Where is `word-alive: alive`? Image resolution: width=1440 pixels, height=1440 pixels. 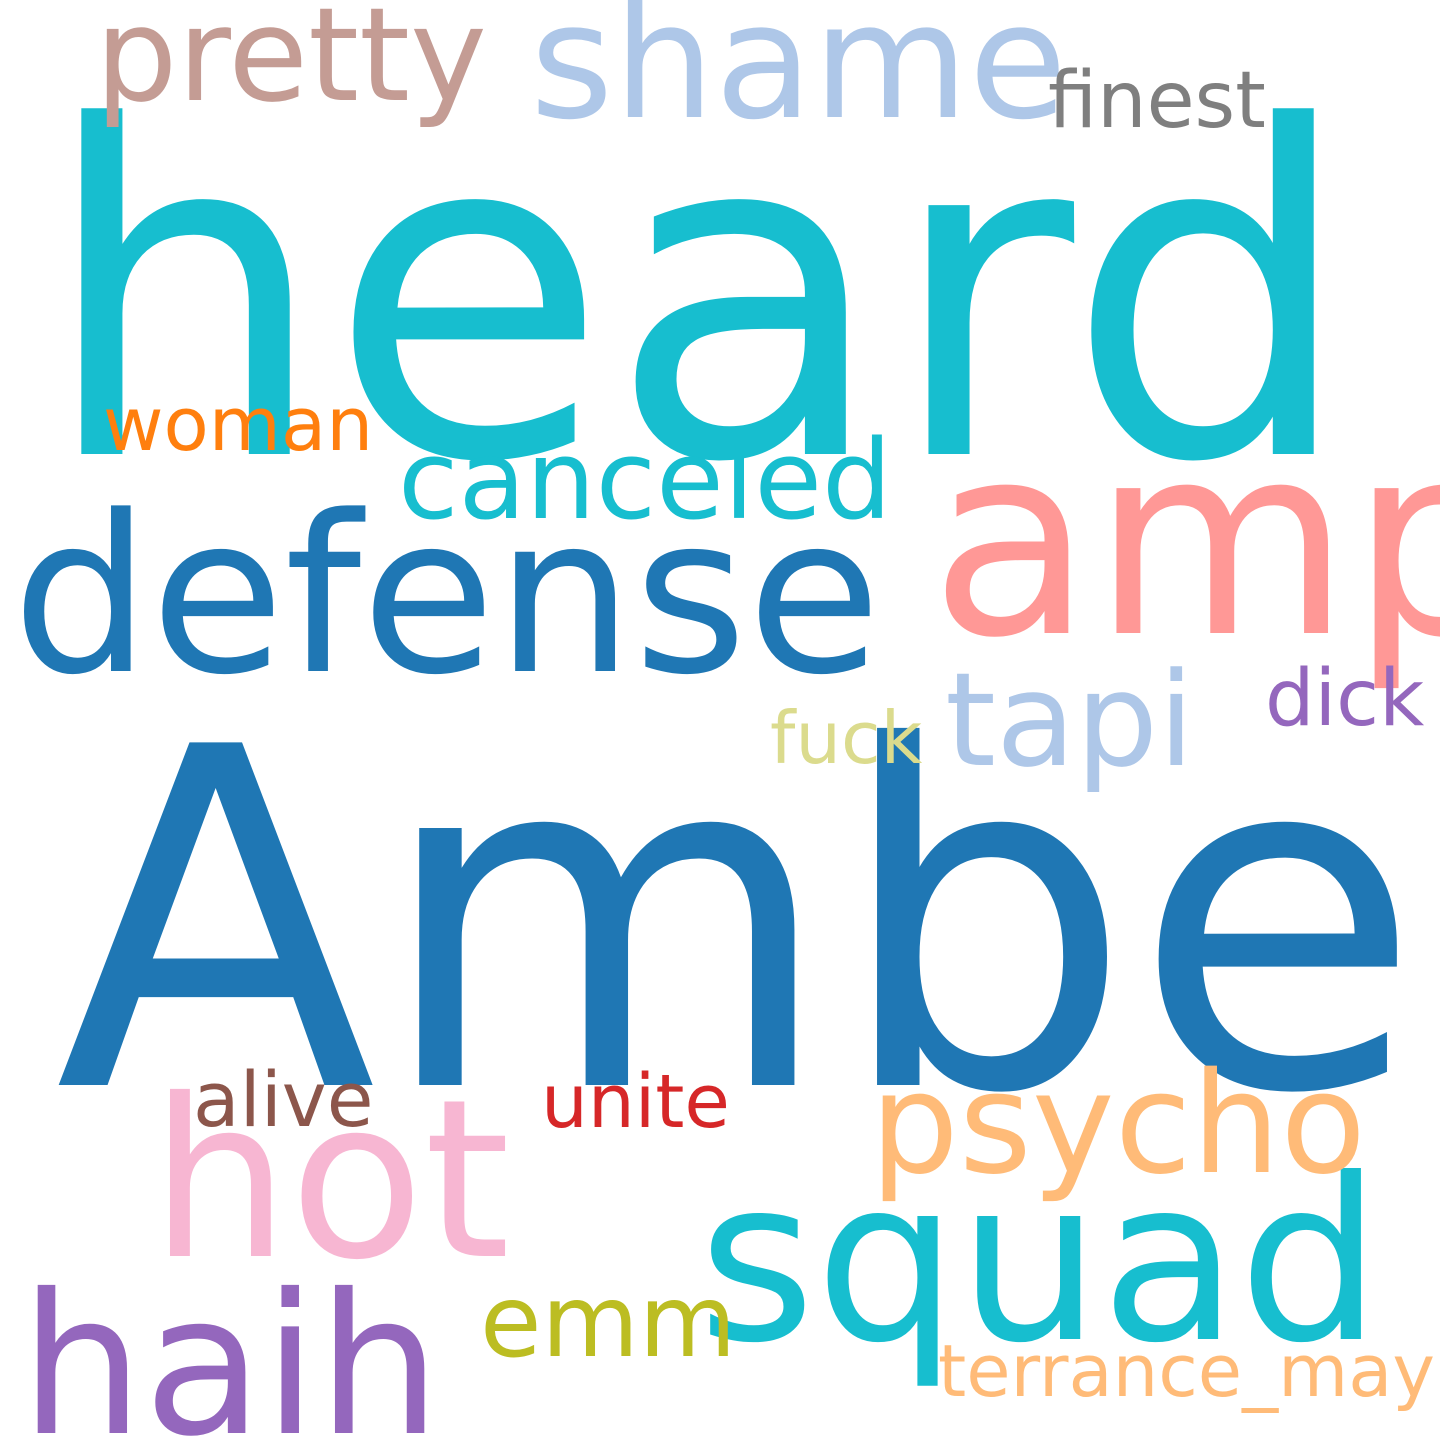
word-alive: alive is located at coordinates (283, 1099).